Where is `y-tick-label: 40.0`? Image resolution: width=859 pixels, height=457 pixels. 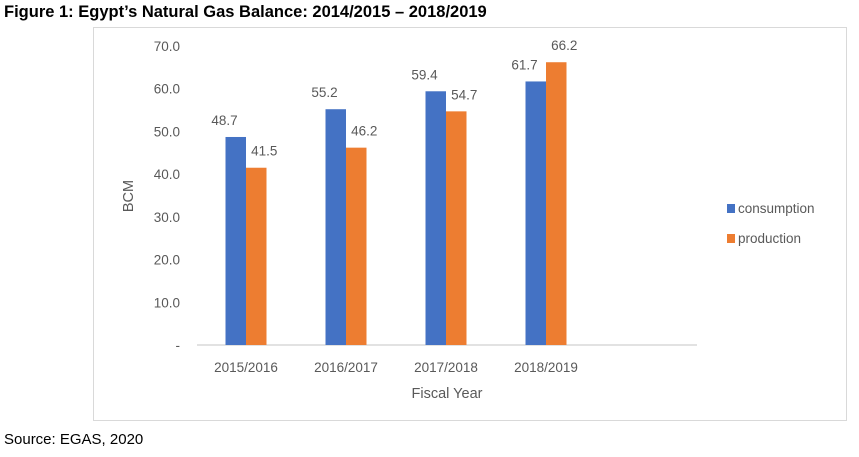 y-tick-label: 40.0 is located at coordinates (167, 174).